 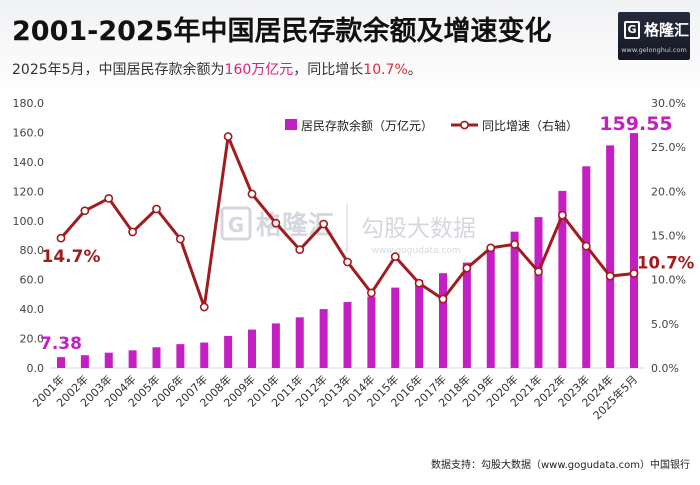 What do you see at coordinates (666, 262) in the screenshot?
I see `growth-value-label: 10.7%` at bounding box center [666, 262].